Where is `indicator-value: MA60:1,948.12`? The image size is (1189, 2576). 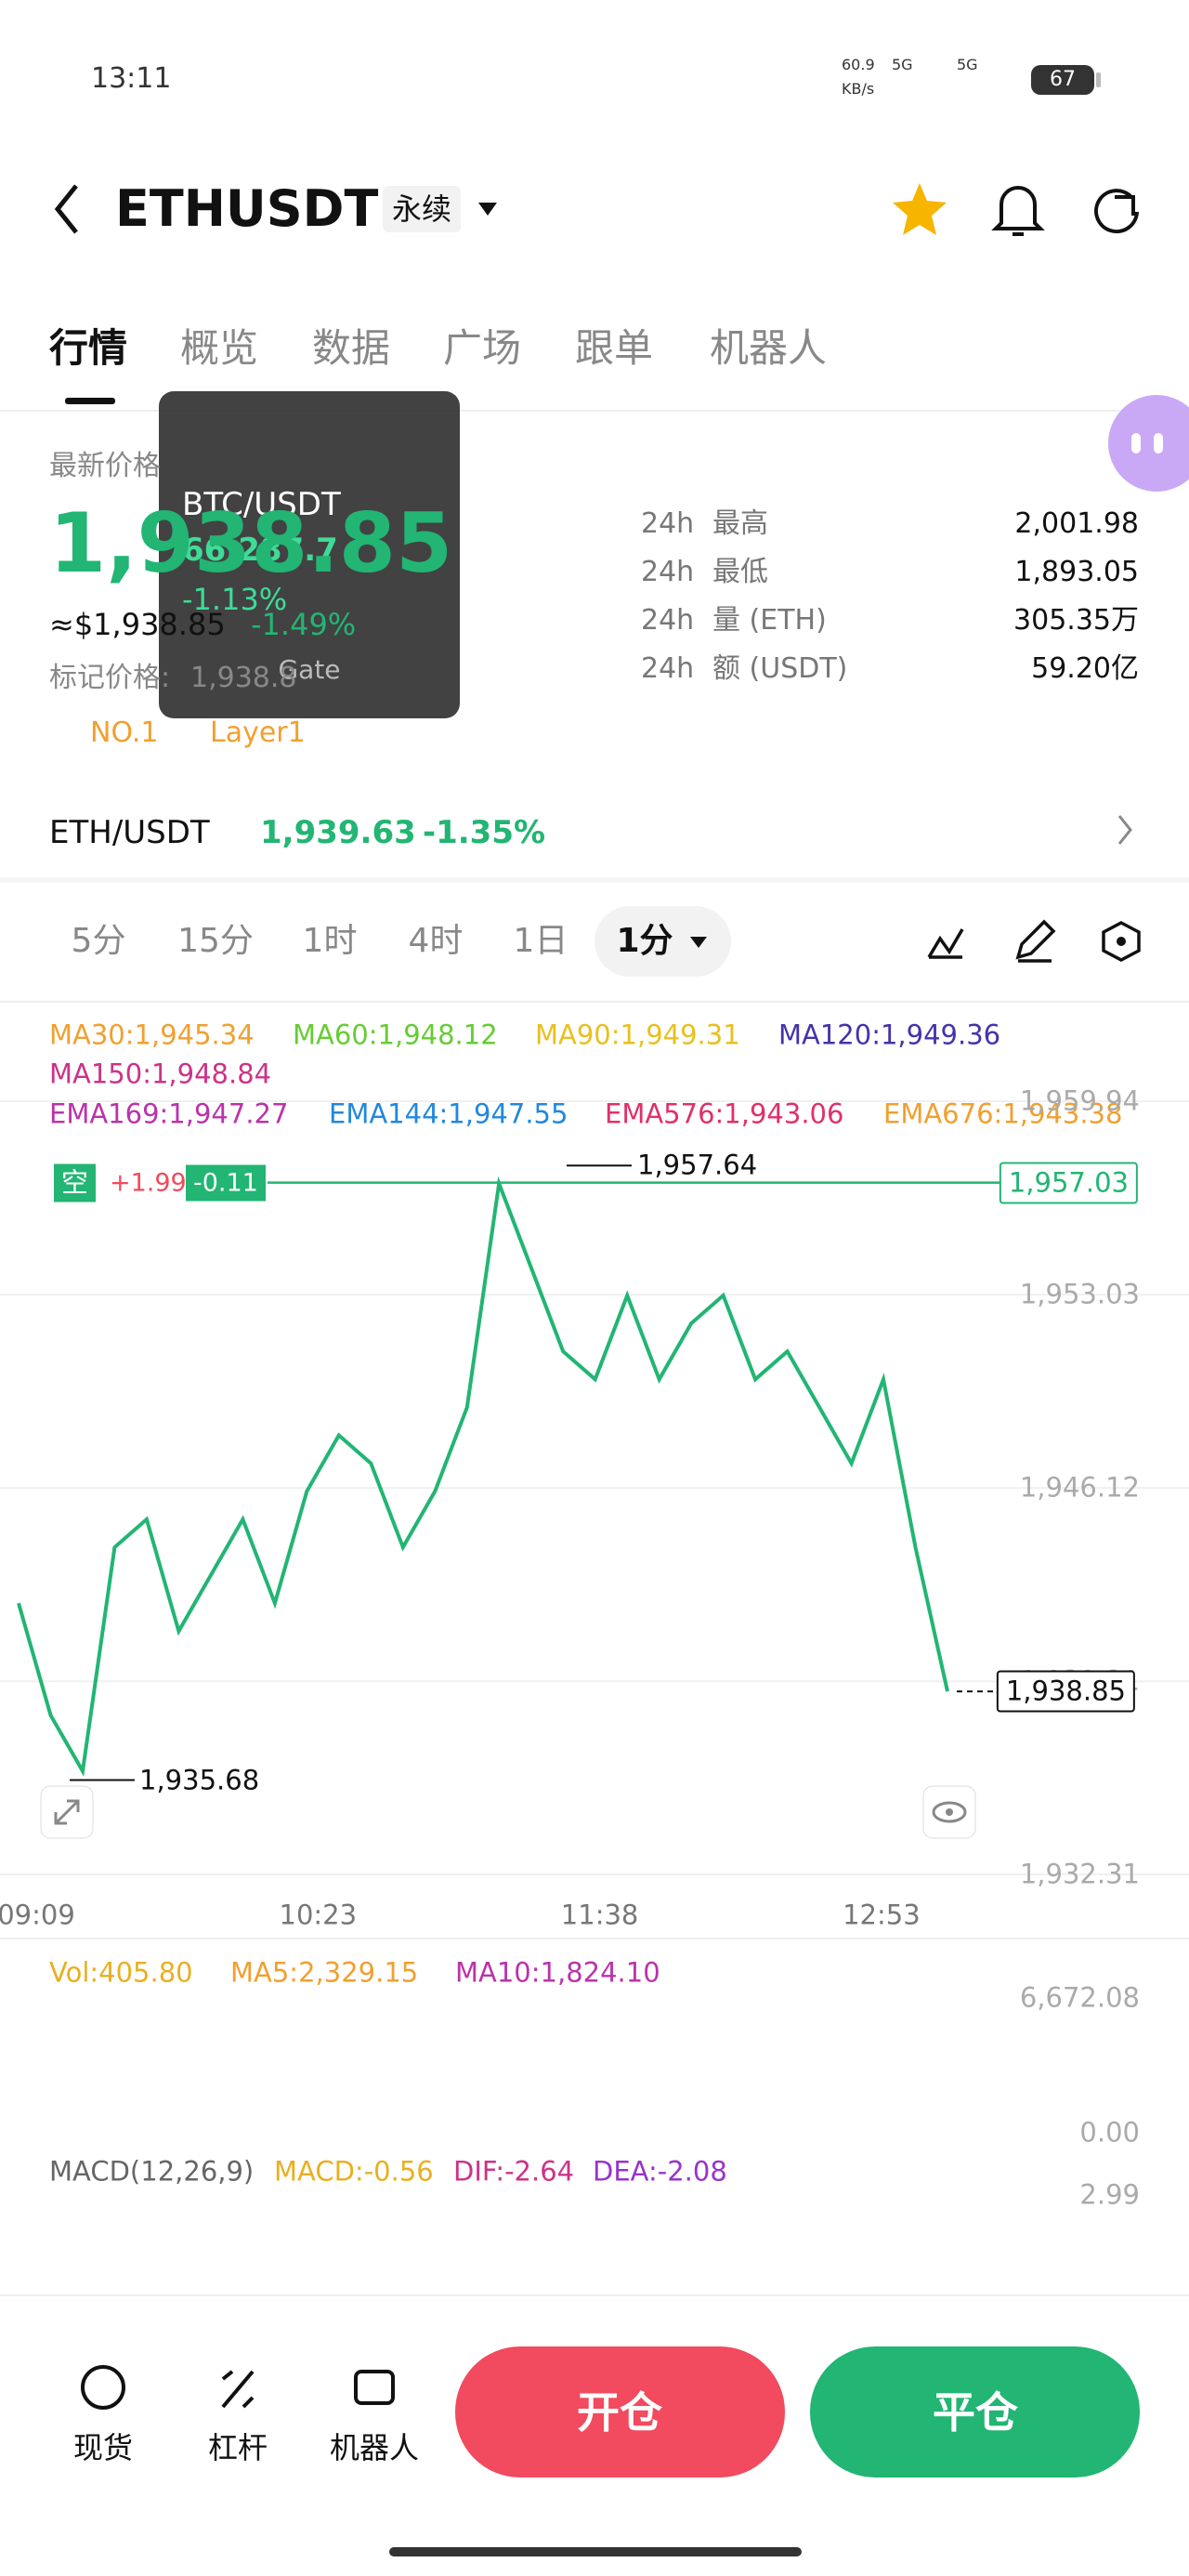 indicator-value: MA60:1,948.12 is located at coordinates (396, 1035).